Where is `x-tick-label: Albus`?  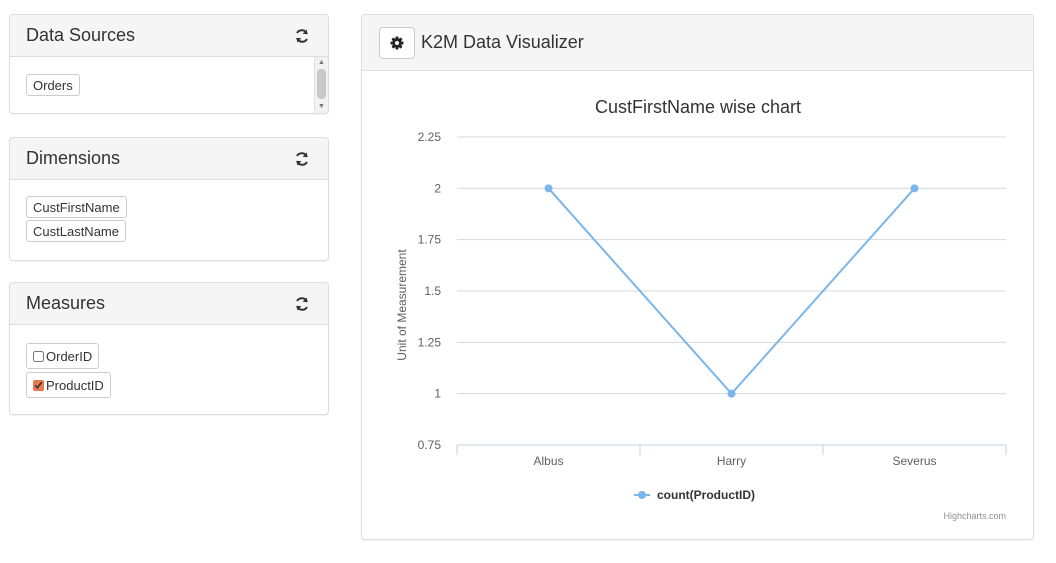 x-tick-label: Albus is located at coordinates (548, 461).